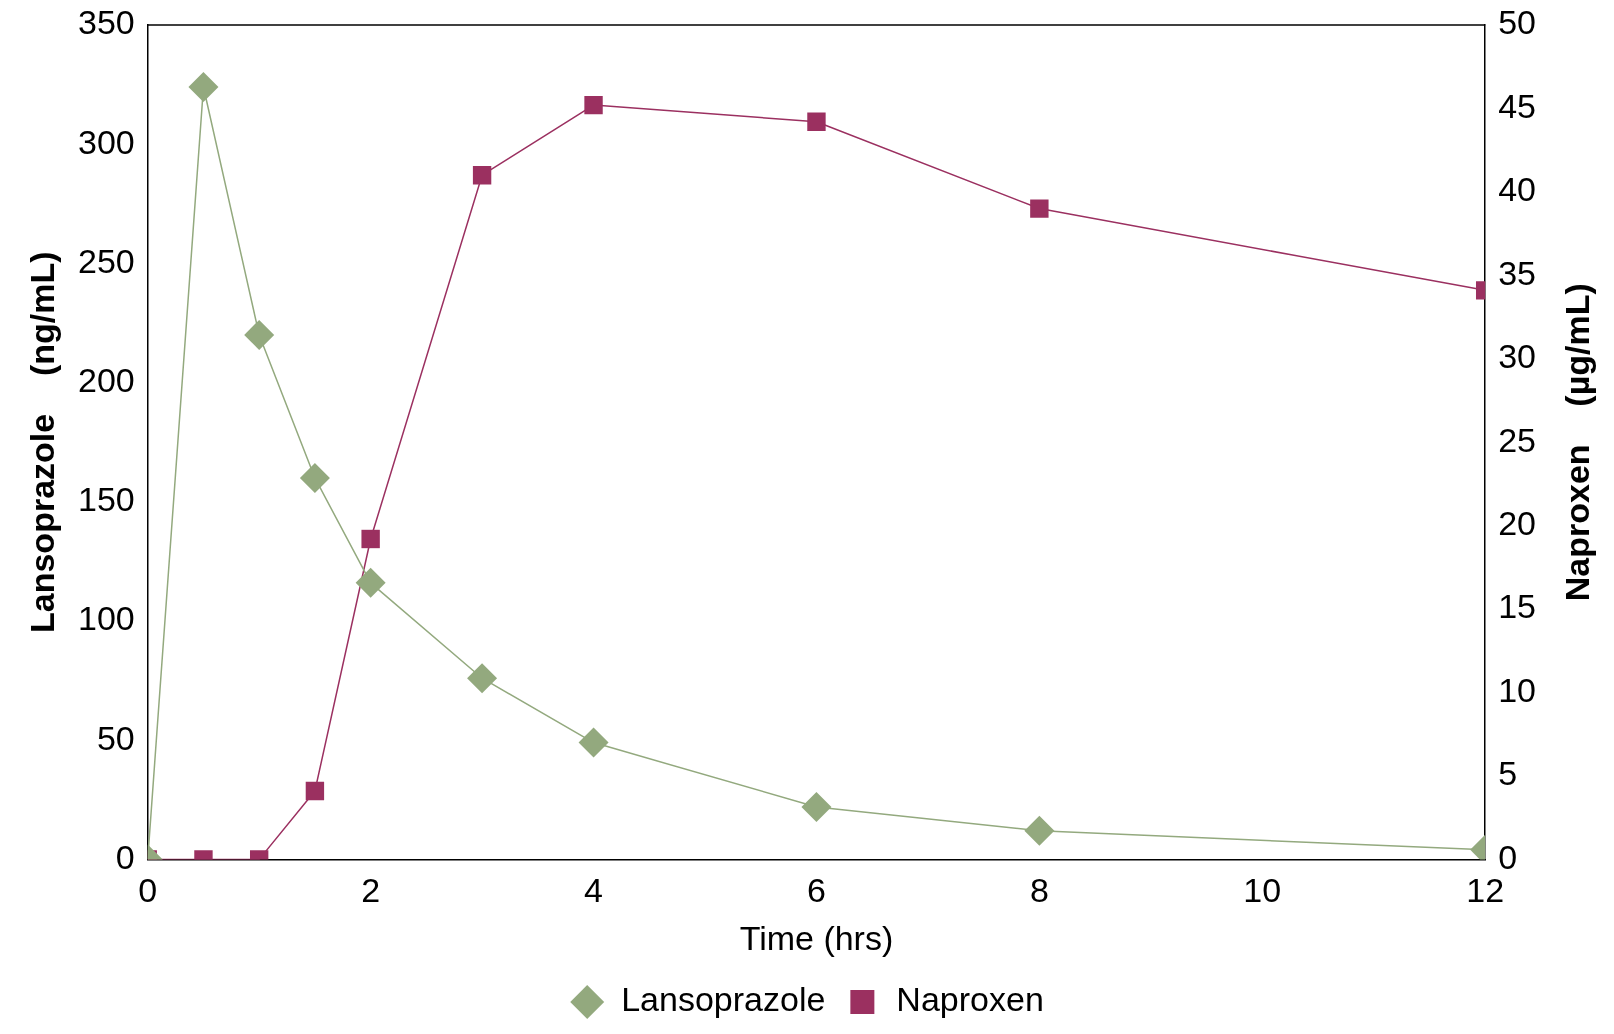  What do you see at coordinates (816, 890) in the screenshot?
I see `x-tick-label: 6` at bounding box center [816, 890].